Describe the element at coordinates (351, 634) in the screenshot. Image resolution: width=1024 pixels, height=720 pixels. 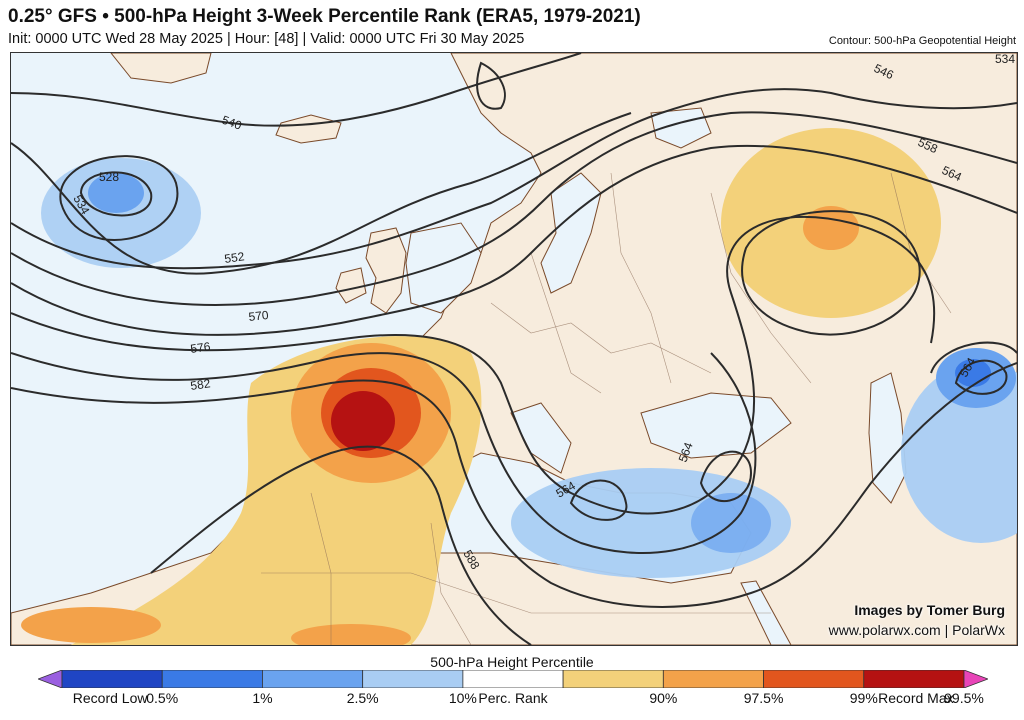
I see `anomaly-97p5pct-africa-east` at that location.